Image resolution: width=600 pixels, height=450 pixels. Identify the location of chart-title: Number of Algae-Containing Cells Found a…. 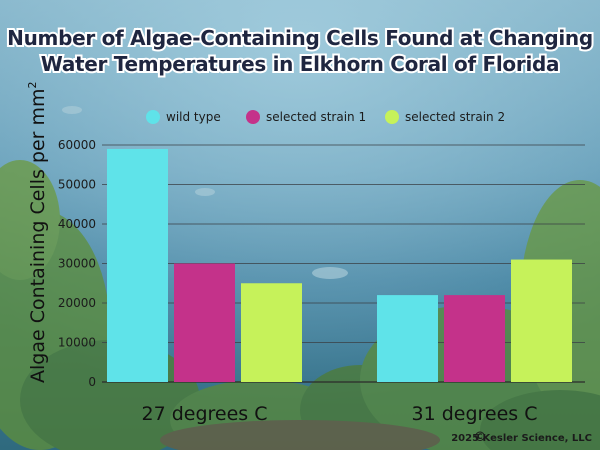
(300, 51).